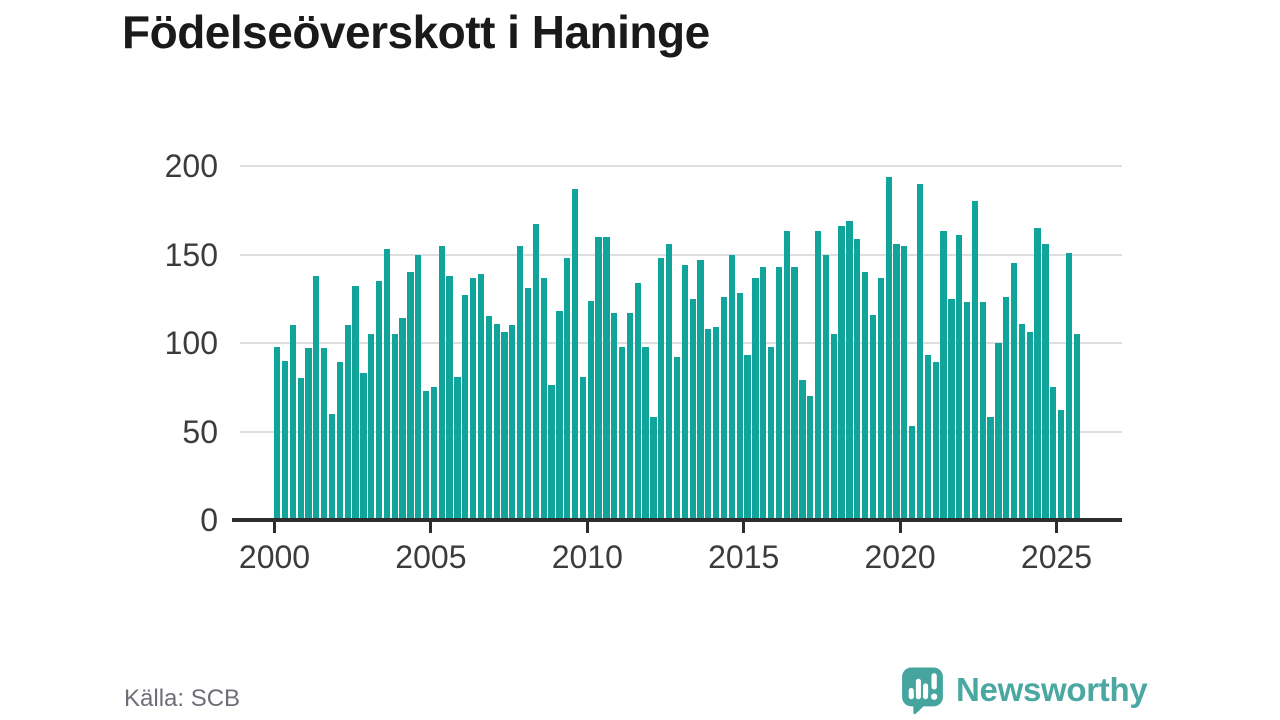 This screenshot has width=1280, height=720. I want to click on newsworthy-logo: Newsworthy, so click(1033, 690).